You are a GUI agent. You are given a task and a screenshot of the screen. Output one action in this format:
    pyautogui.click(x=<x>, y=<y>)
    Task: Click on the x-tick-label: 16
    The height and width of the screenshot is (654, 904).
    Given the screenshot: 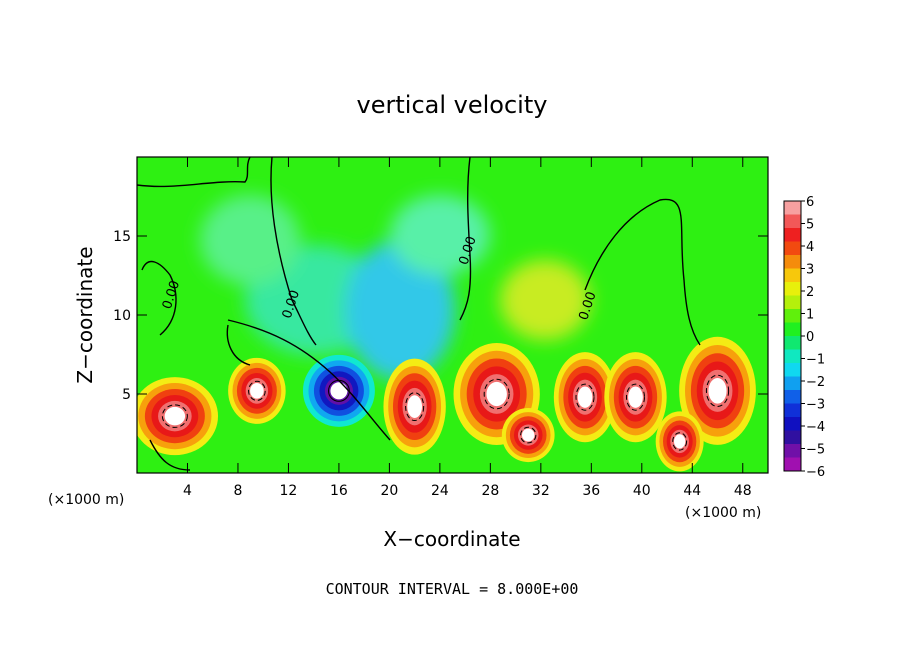 What is the action you would take?
    pyautogui.click(x=339, y=491)
    